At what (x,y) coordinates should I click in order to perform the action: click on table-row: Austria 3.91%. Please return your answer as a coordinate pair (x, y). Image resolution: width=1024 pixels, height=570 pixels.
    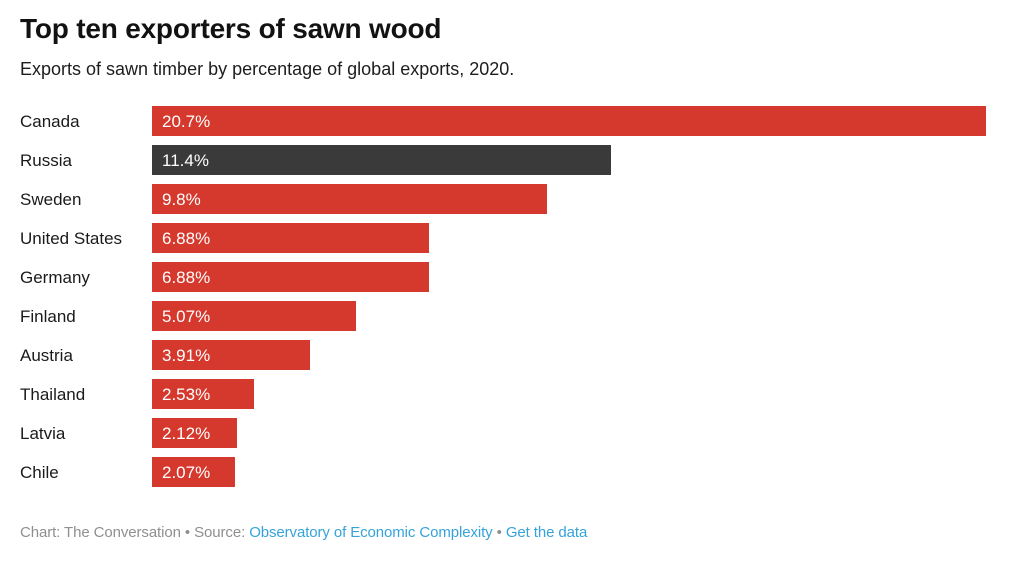
    Looking at the image, I should click on (512, 355).